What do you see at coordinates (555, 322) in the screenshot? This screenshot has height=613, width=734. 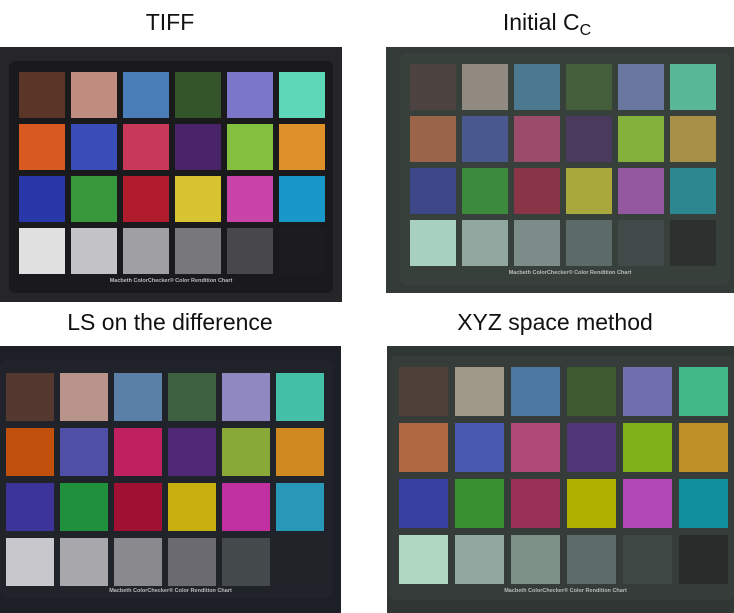 I see `panel-title-xyz-method: XYZ space method` at bounding box center [555, 322].